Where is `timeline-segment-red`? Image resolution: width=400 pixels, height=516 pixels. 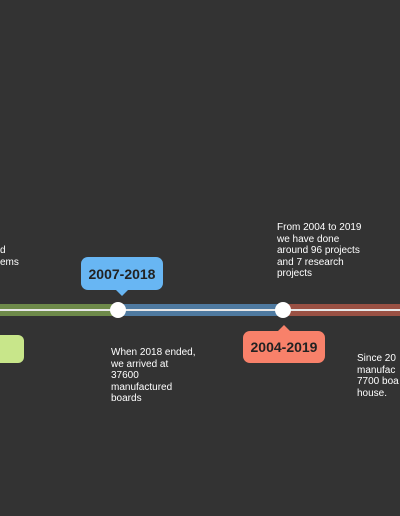 timeline-segment-red is located at coordinates (341, 310).